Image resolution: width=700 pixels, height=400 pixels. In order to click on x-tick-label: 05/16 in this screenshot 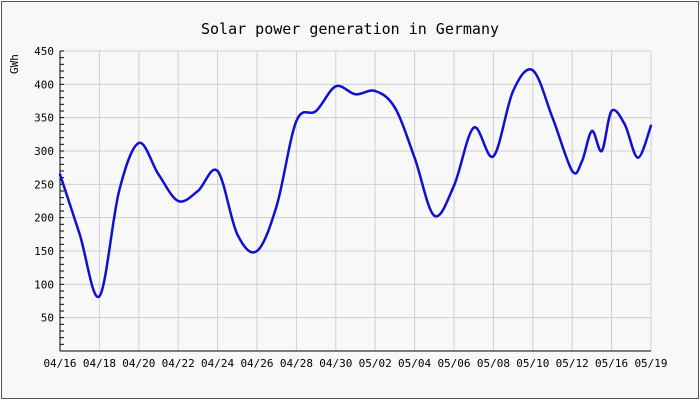, I will do `click(611, 363)`.